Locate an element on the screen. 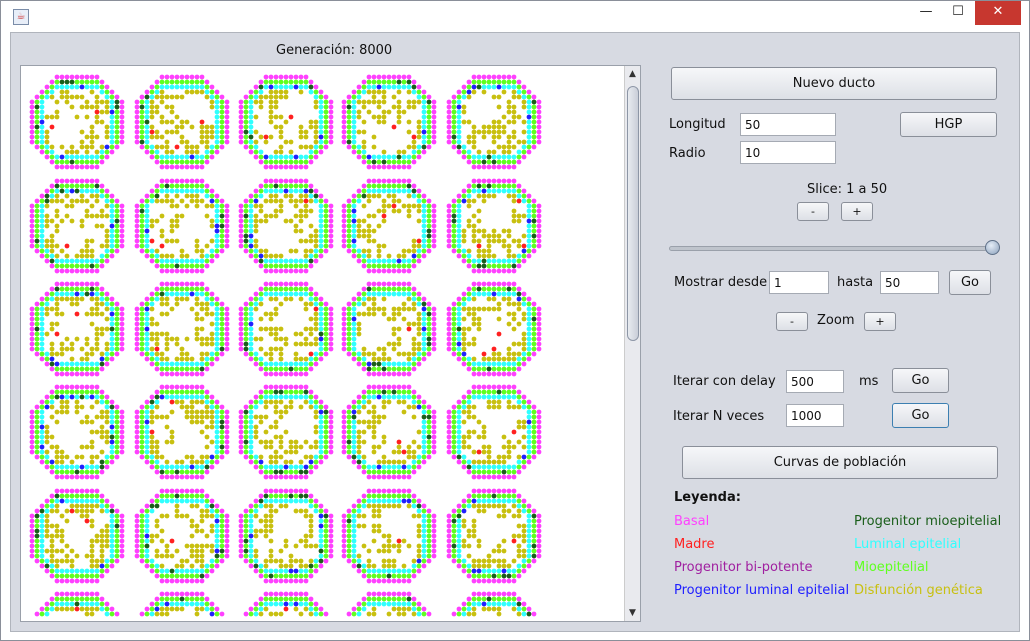  close-button: ✕ is located at coordinates (998, 13).